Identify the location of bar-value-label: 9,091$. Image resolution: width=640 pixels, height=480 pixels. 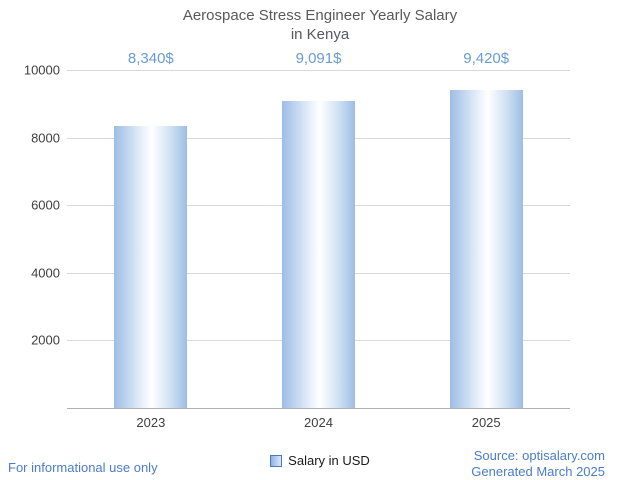
(318, 58).